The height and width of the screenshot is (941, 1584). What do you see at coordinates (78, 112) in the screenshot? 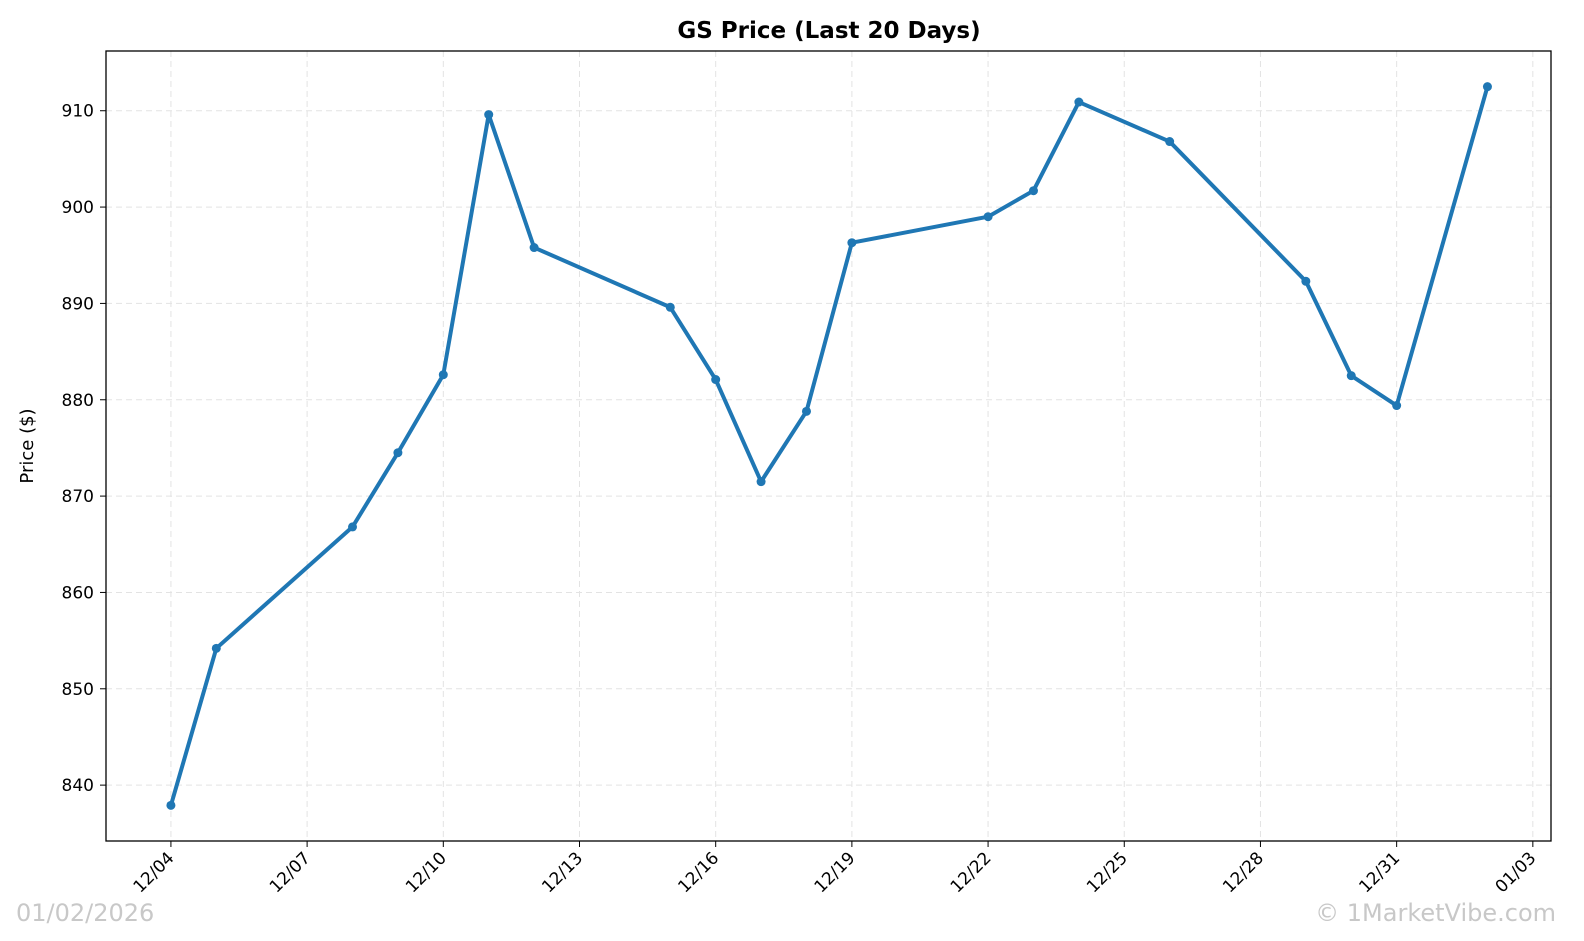
I see `y-tick-label: 910` at bounding box center [78, 112].